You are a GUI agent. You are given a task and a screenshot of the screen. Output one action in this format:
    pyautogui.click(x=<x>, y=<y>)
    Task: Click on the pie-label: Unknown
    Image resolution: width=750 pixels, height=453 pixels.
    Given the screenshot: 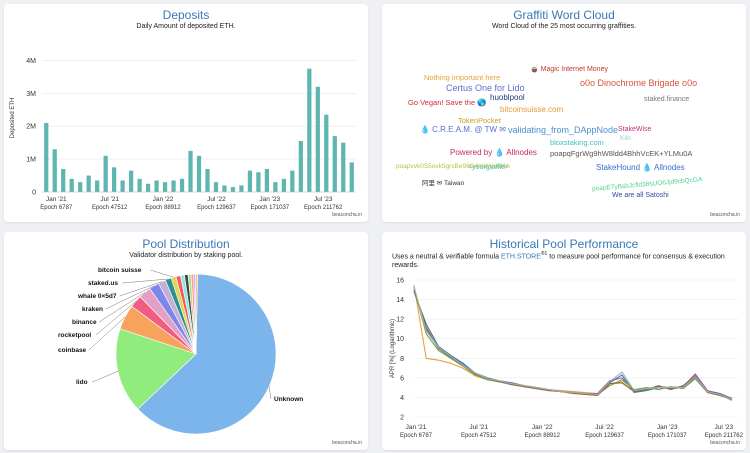 What is the action you would take?
    pyautogui.click(x=288, y=399)
    